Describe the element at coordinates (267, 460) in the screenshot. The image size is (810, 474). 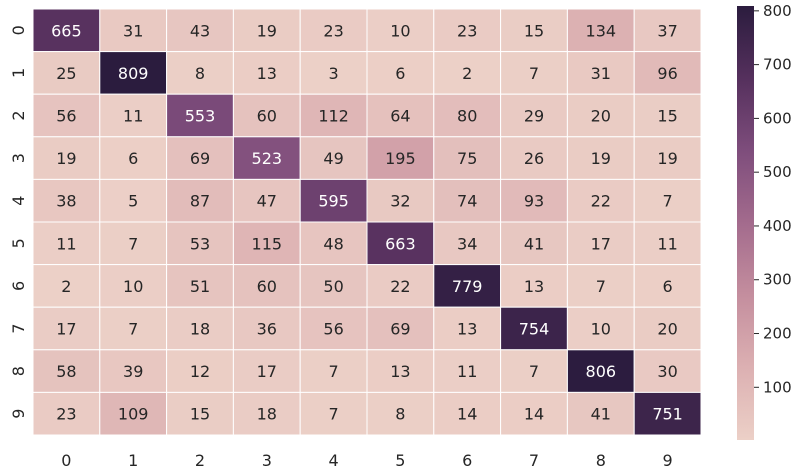
I see `x-tick-label: 3` at that location.